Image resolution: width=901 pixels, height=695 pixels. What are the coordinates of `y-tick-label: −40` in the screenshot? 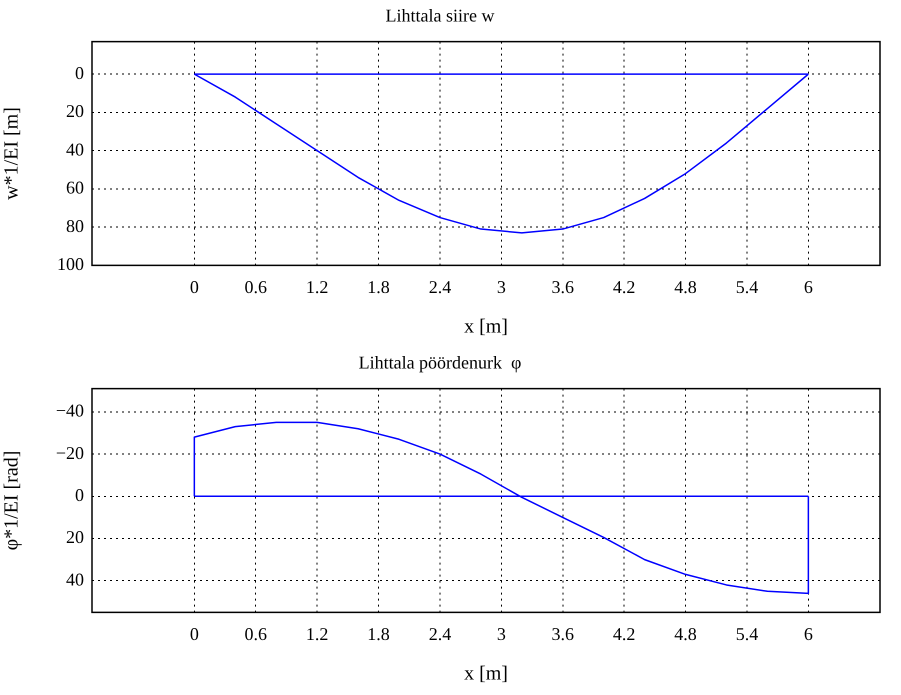 It's located at (70, 410).